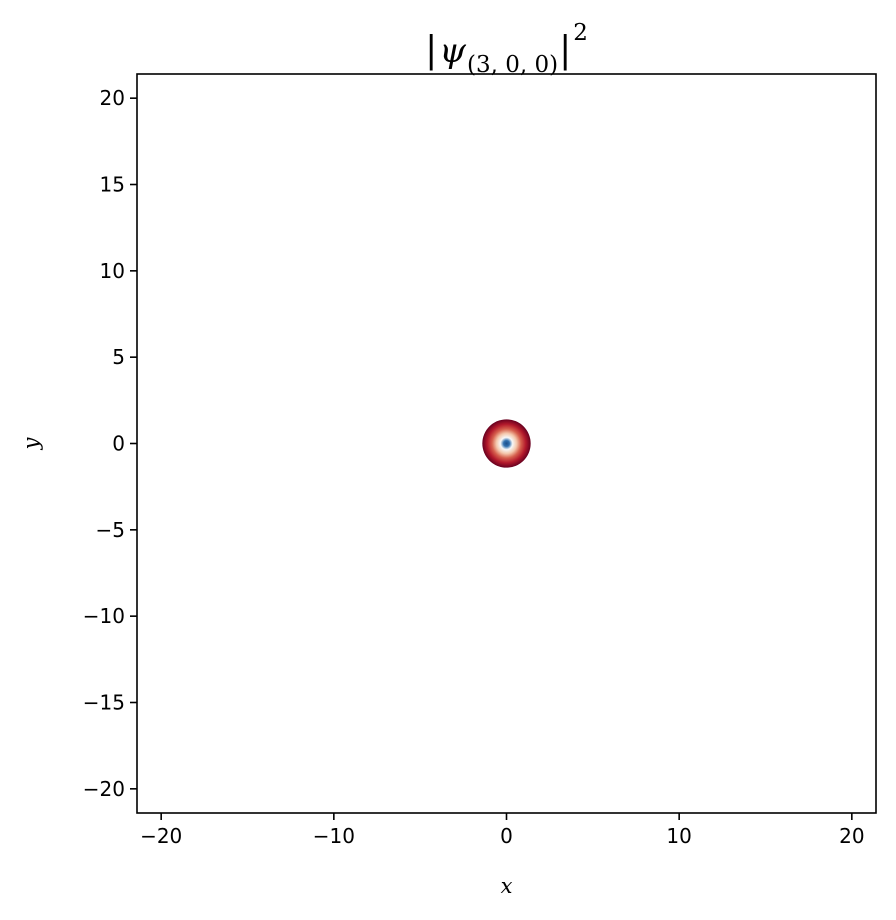 This screenshot has width=896, height=920. Describe the element at coordinates (512, 65) in the screenshot. I see `title-subscript: (3, 0, 0)` at that location.